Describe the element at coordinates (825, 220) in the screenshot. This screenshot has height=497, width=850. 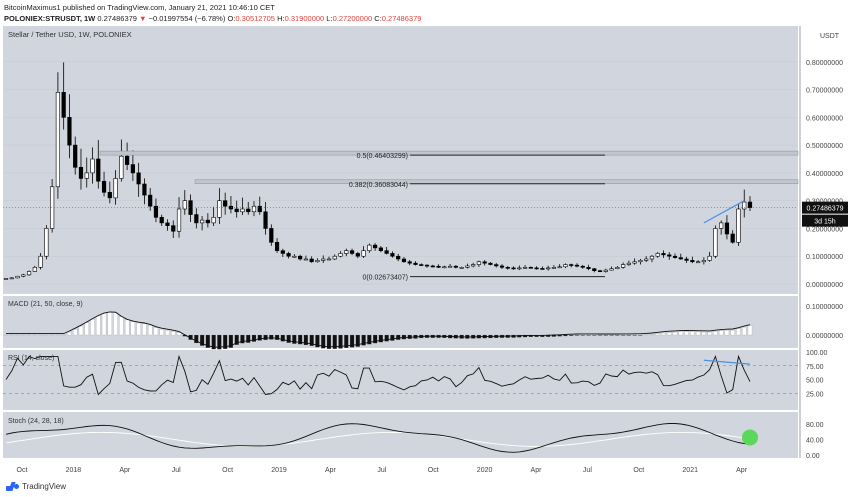
I see `countdown-tag` at that location.